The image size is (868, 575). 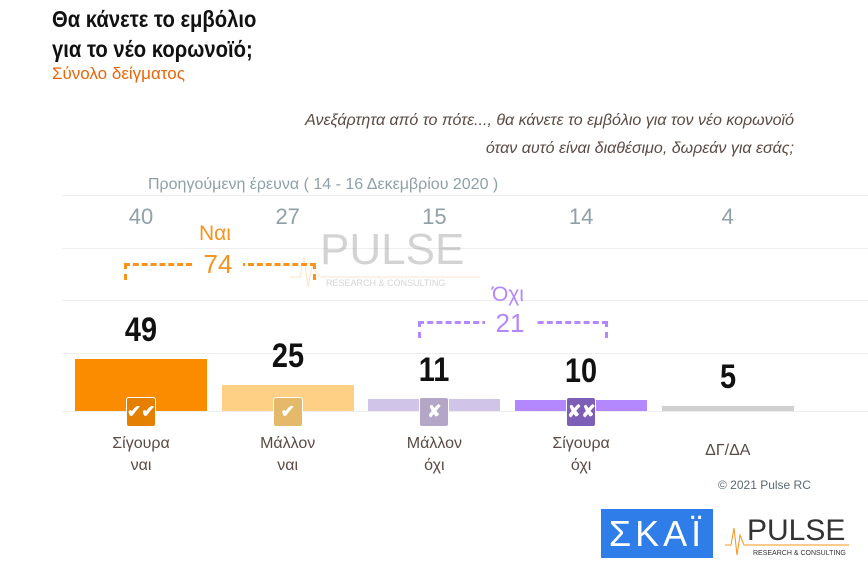 What do you see at coordinates (434, 216) in the screenshot?
I see `previous-value: 15` at bounding box center [434, 216].